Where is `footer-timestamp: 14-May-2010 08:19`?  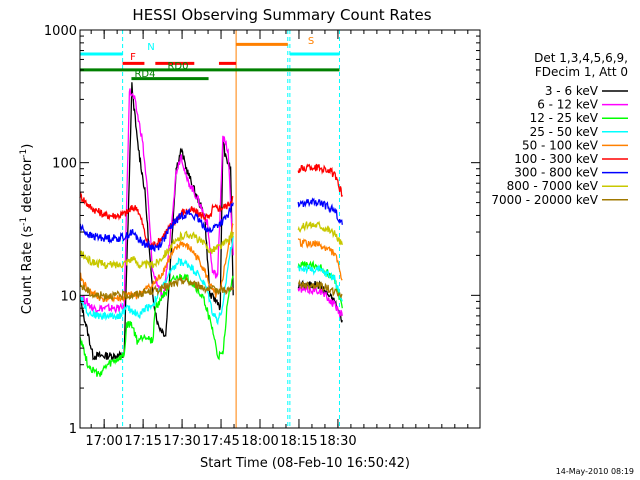
footer-timestamp: 14-May-2010 08:19 is located at coordinates (595, 471).